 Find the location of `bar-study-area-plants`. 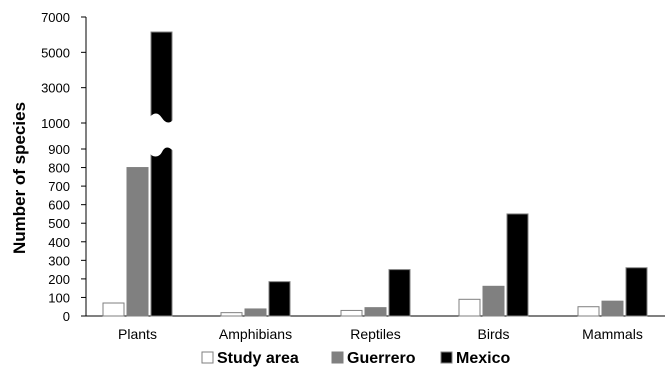

bar-study-area-plants is located at coordinates (113, 309).